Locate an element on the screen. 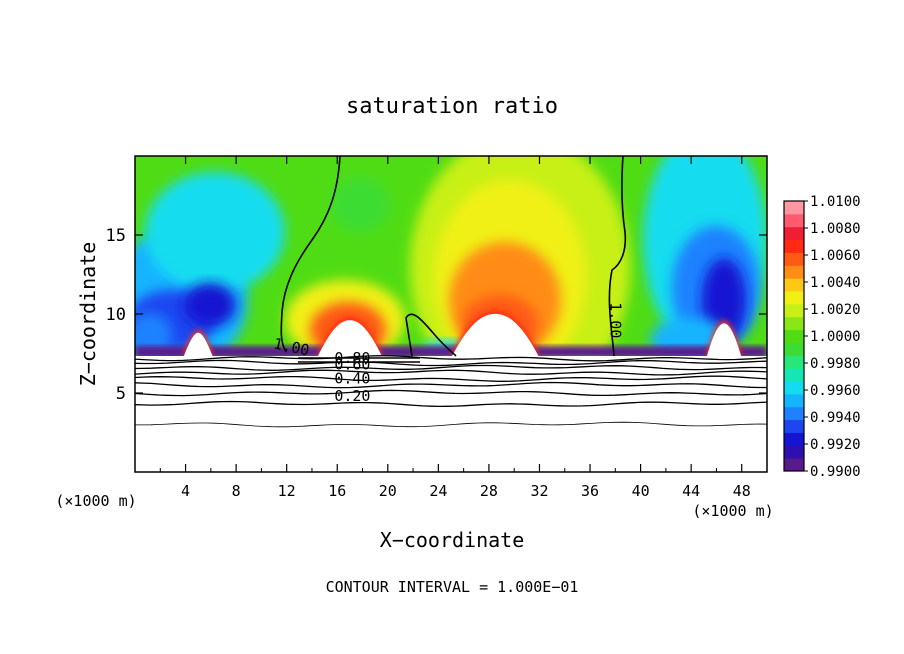 This screenshot has width=904, height=654. y-tick-label: 10 is located at coordinates (116, 315).